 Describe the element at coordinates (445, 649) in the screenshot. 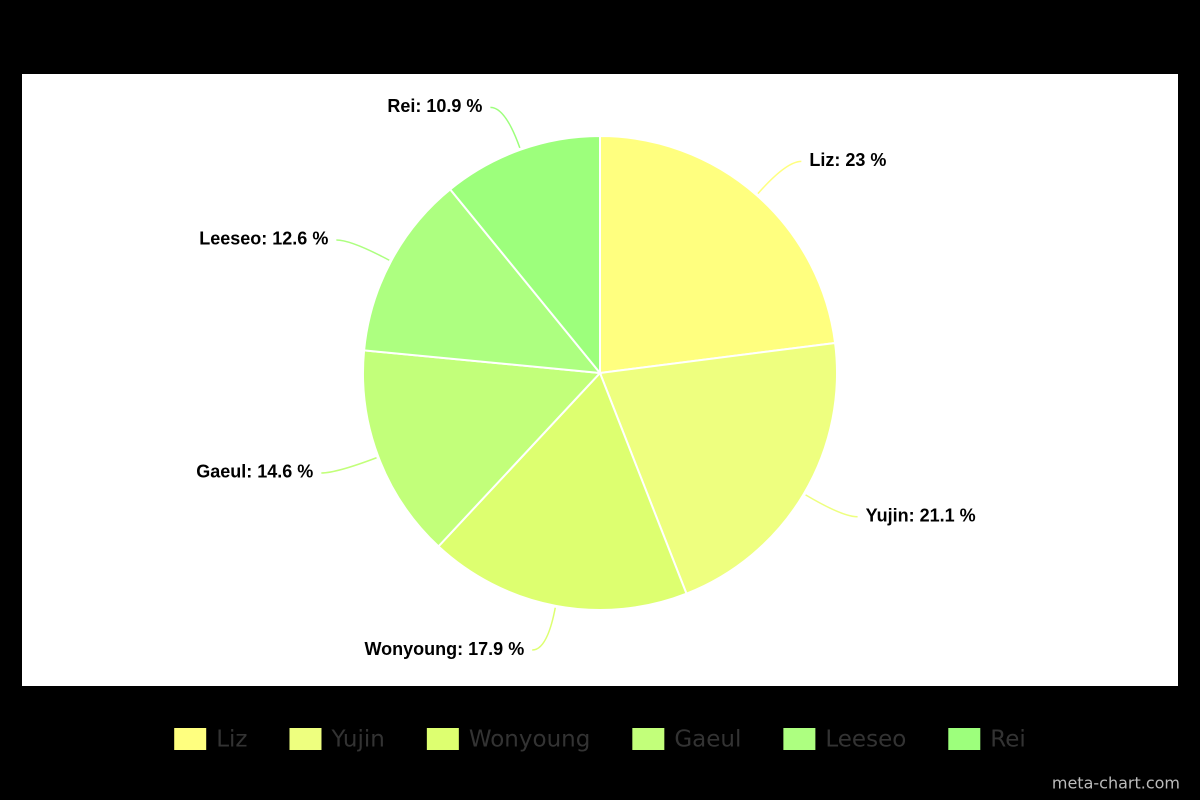

I see `data-label: Wonyoung: 17.9 %` at that location.